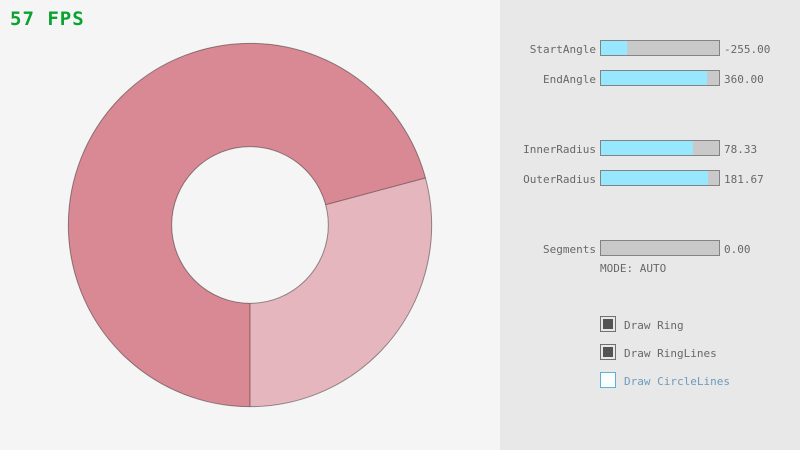 Image resolution: width=800 pixels, height=450 pixels. What do you see at coordinates (375, 191) in the screenshot?
I see `ring-line-end` at bounding box center [375, 191].